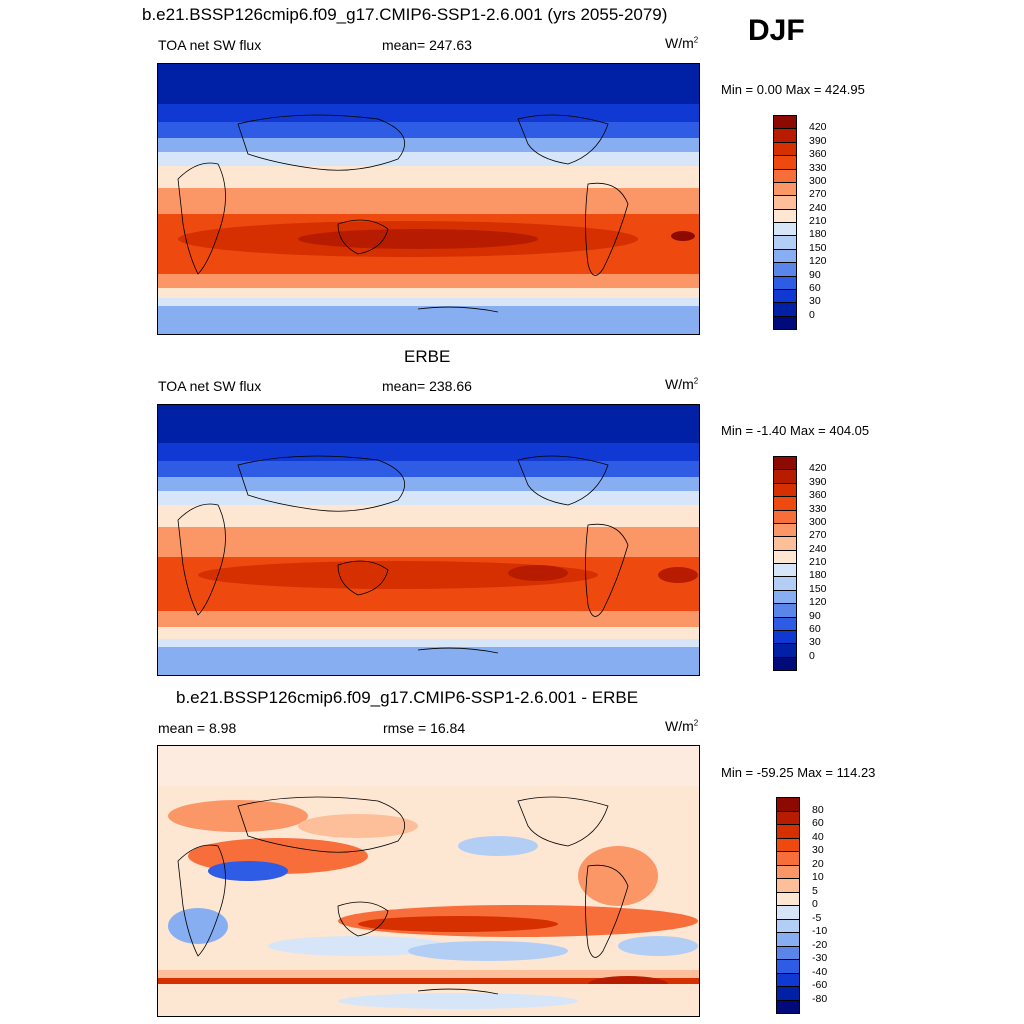  What do you see at coordinates (428, 881) in the screenshot?
I see `panel3-map` at bounding box center [428, 881].